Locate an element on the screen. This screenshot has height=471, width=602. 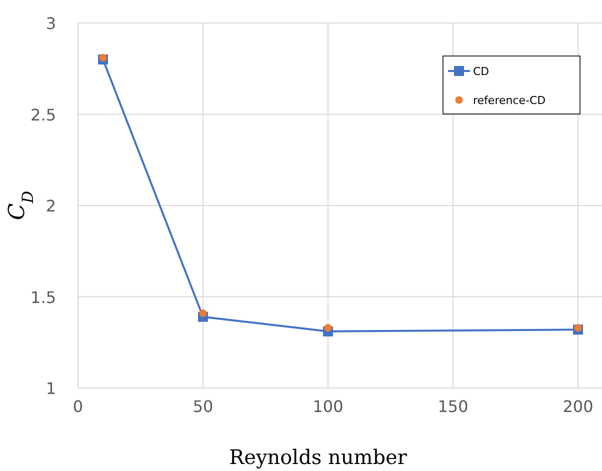
x-tick-label: 0 is located at coordinates (78, 406).